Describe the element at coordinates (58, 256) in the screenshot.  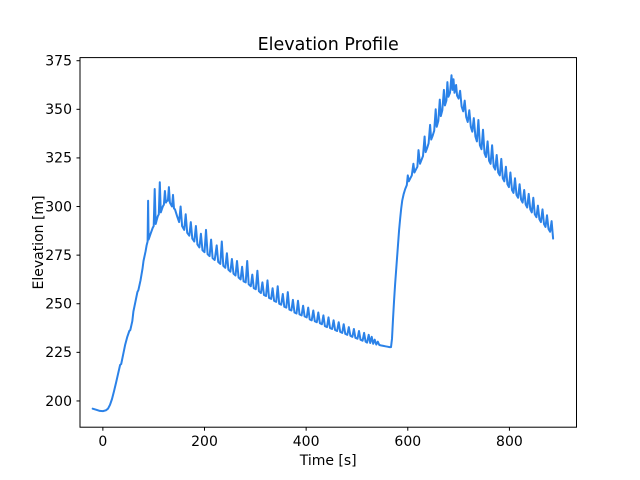
I see `y-tick-label: 275` at that location.